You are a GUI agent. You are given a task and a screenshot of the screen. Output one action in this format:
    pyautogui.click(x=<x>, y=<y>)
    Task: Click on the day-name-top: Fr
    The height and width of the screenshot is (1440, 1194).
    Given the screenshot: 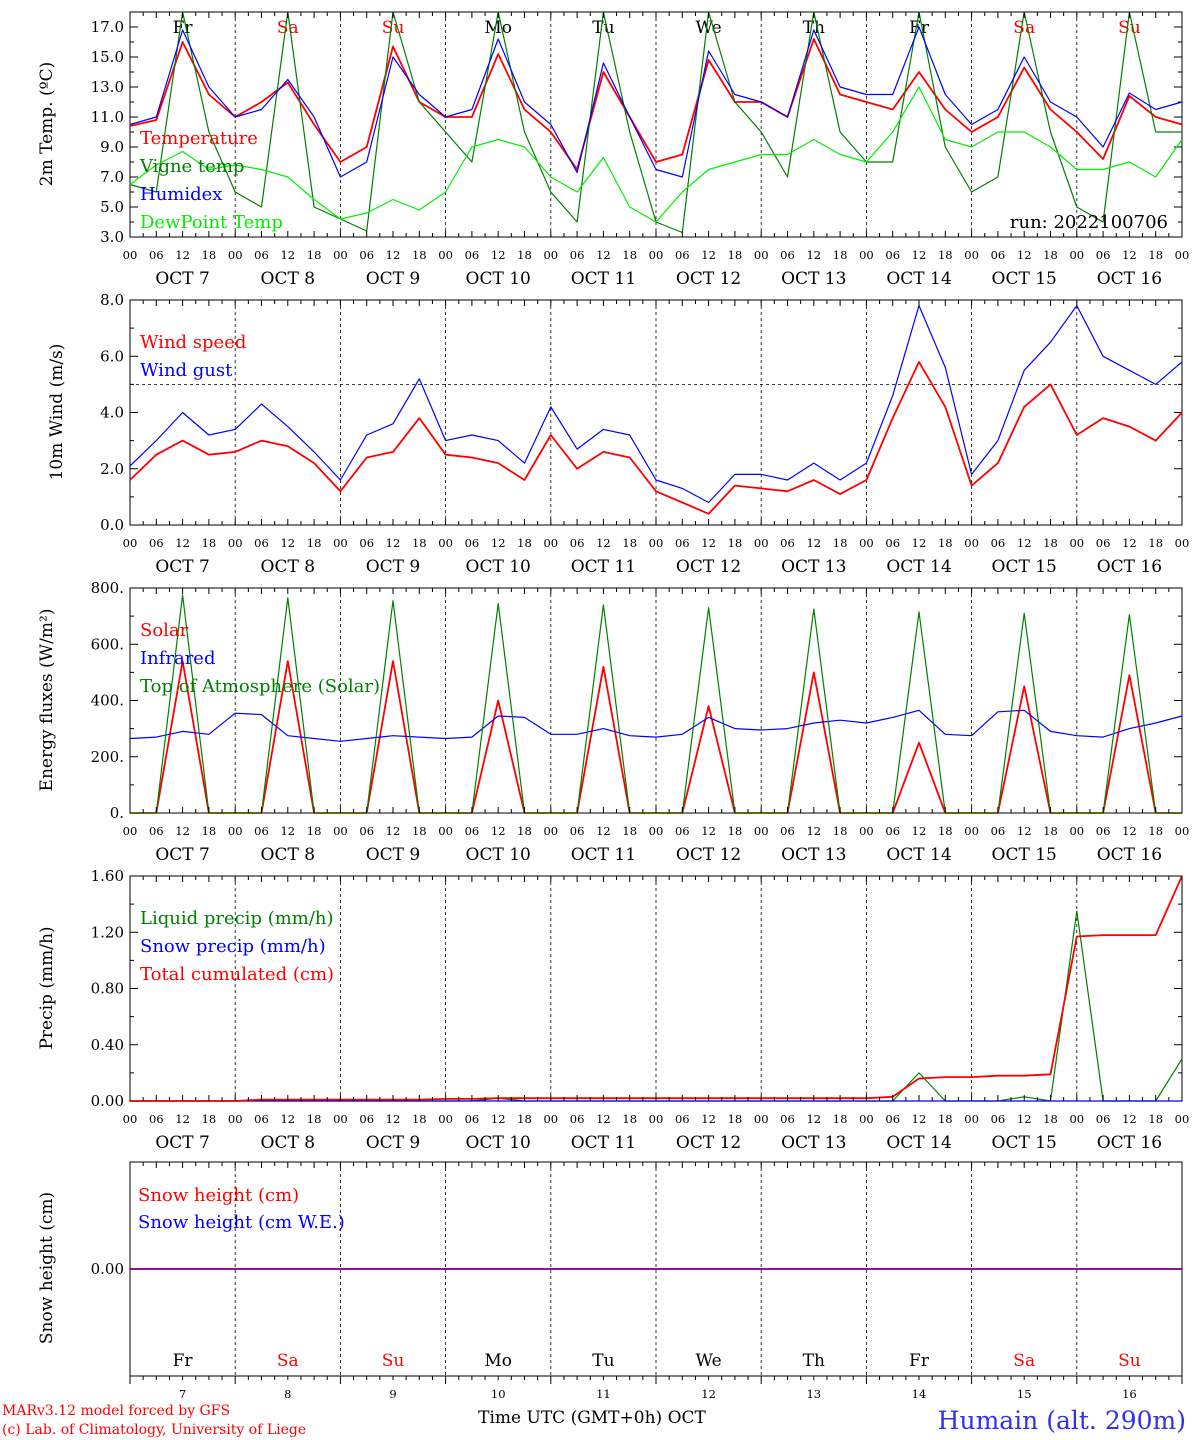 What is the action you would take?
    pyautogui.click(x=183, y=28)
    